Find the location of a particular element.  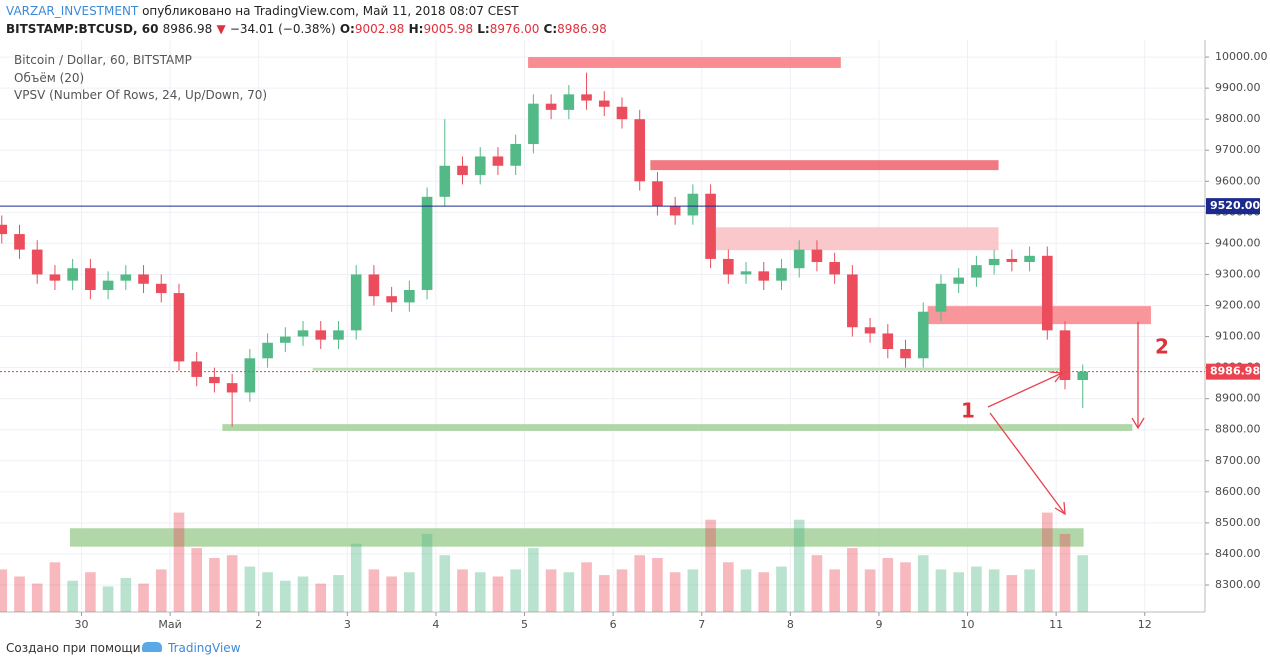

ohlc-value: 9005.98 is located at coordinates (448, 29).